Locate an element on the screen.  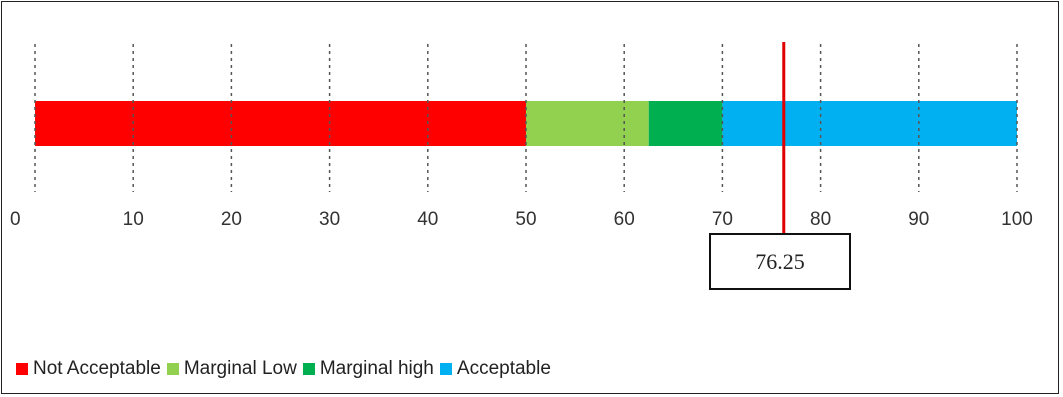
x-tick-label: 50 is located at coordinates (525, 219).